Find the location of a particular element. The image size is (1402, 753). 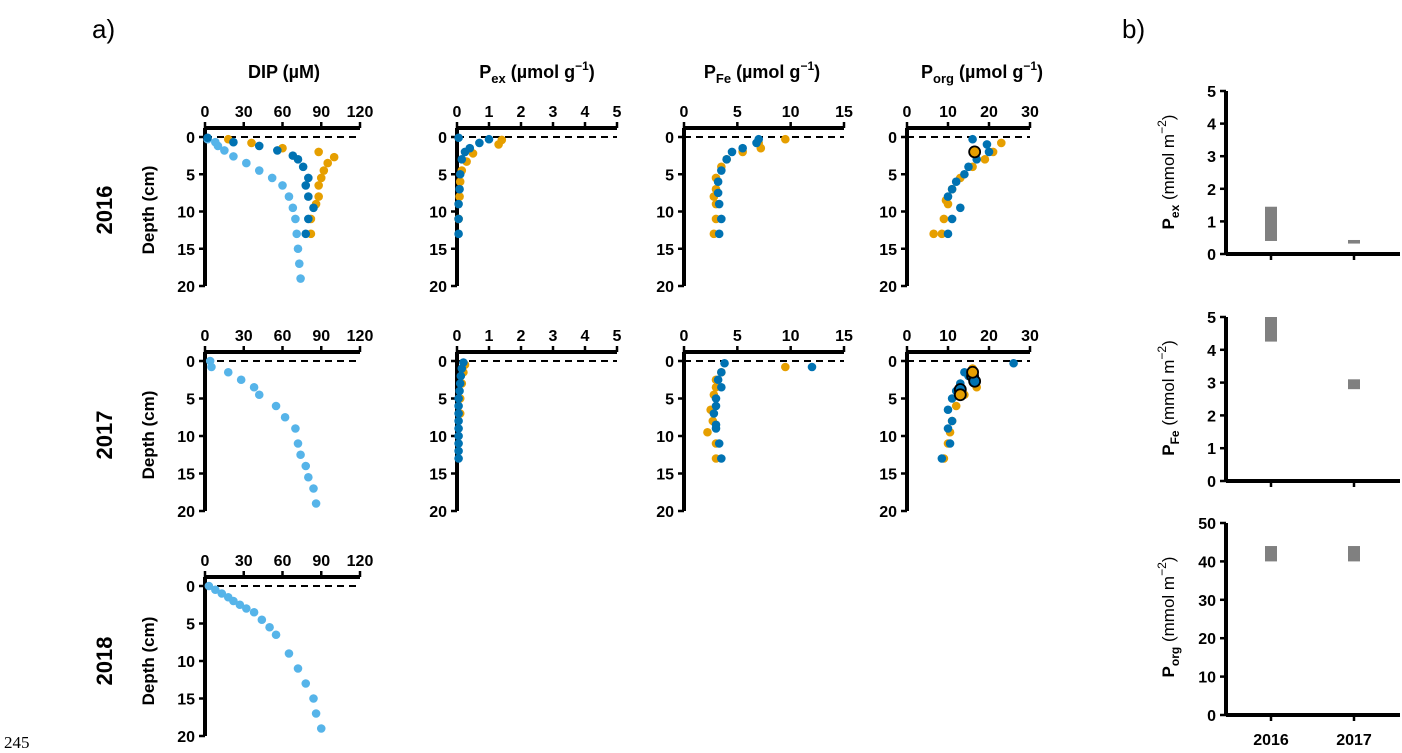

porg-2017-ytick-label: 10 is located at coordinates (888, 437).